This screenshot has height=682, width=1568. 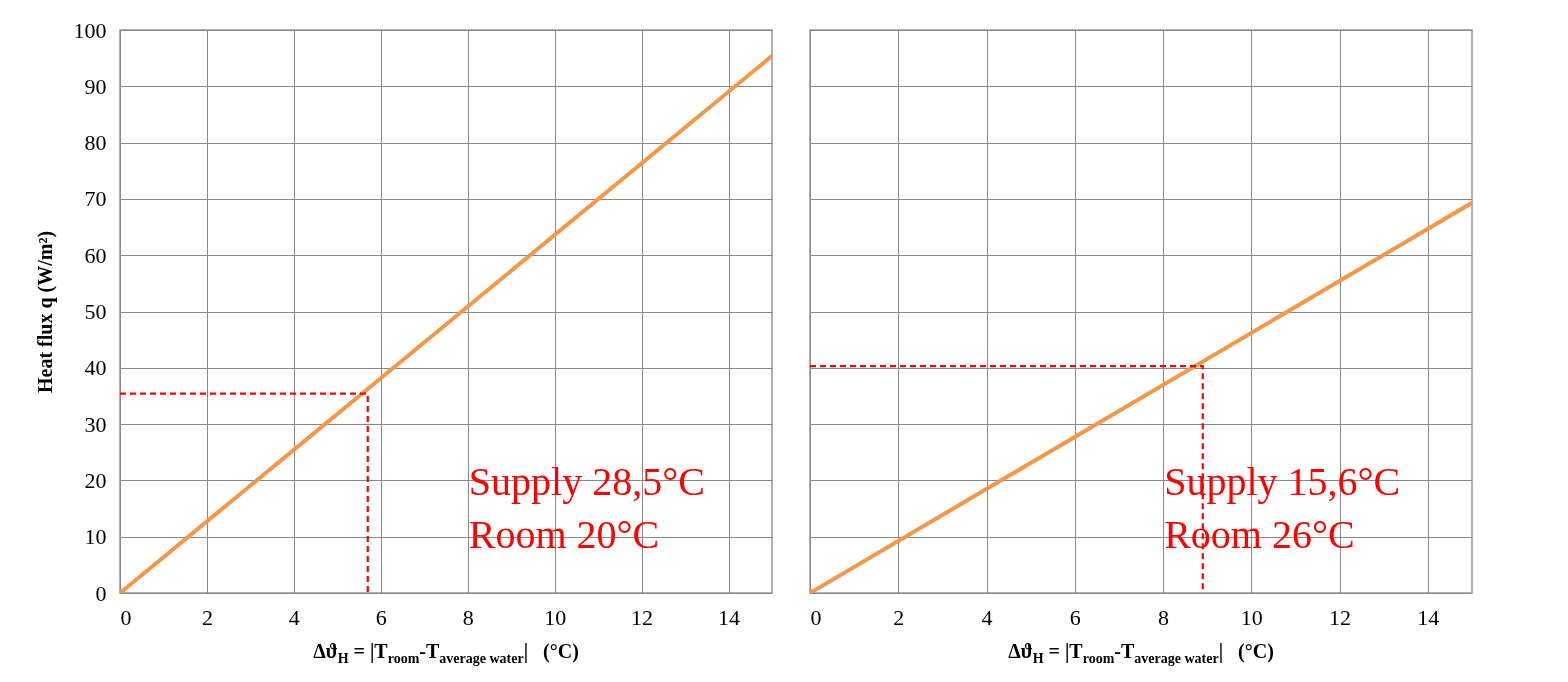 What do you see at coordinates (95, 424) in the screenshot?
I see `y-tick-label: 30` at bounding box center [95, 424].